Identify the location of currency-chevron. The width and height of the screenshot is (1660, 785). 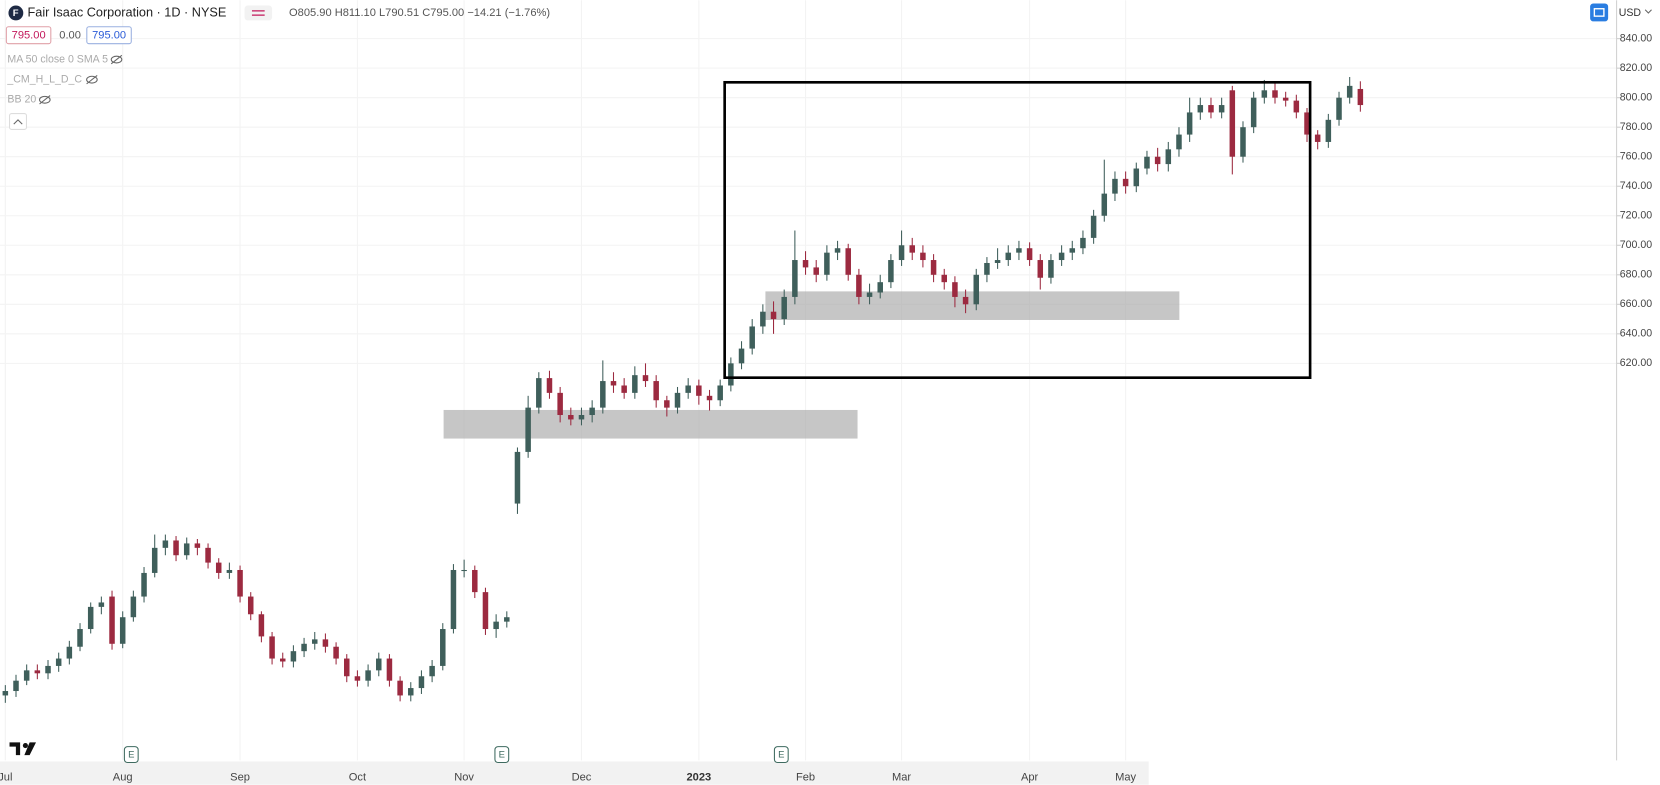
(1648, 11).